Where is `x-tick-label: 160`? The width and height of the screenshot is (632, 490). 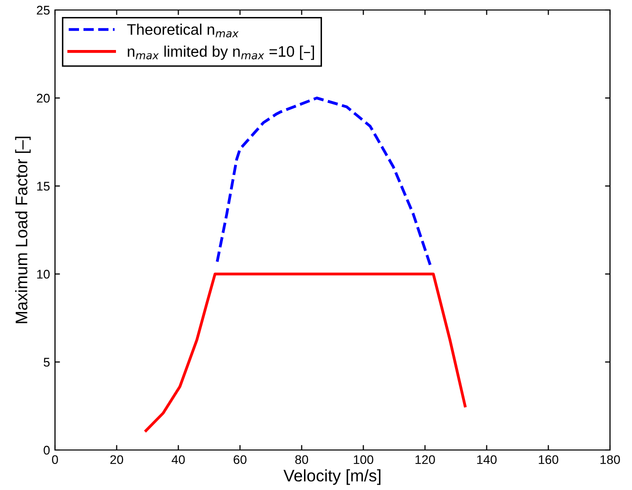
x-tick-label: 160 is located at coordinates (548, 459).